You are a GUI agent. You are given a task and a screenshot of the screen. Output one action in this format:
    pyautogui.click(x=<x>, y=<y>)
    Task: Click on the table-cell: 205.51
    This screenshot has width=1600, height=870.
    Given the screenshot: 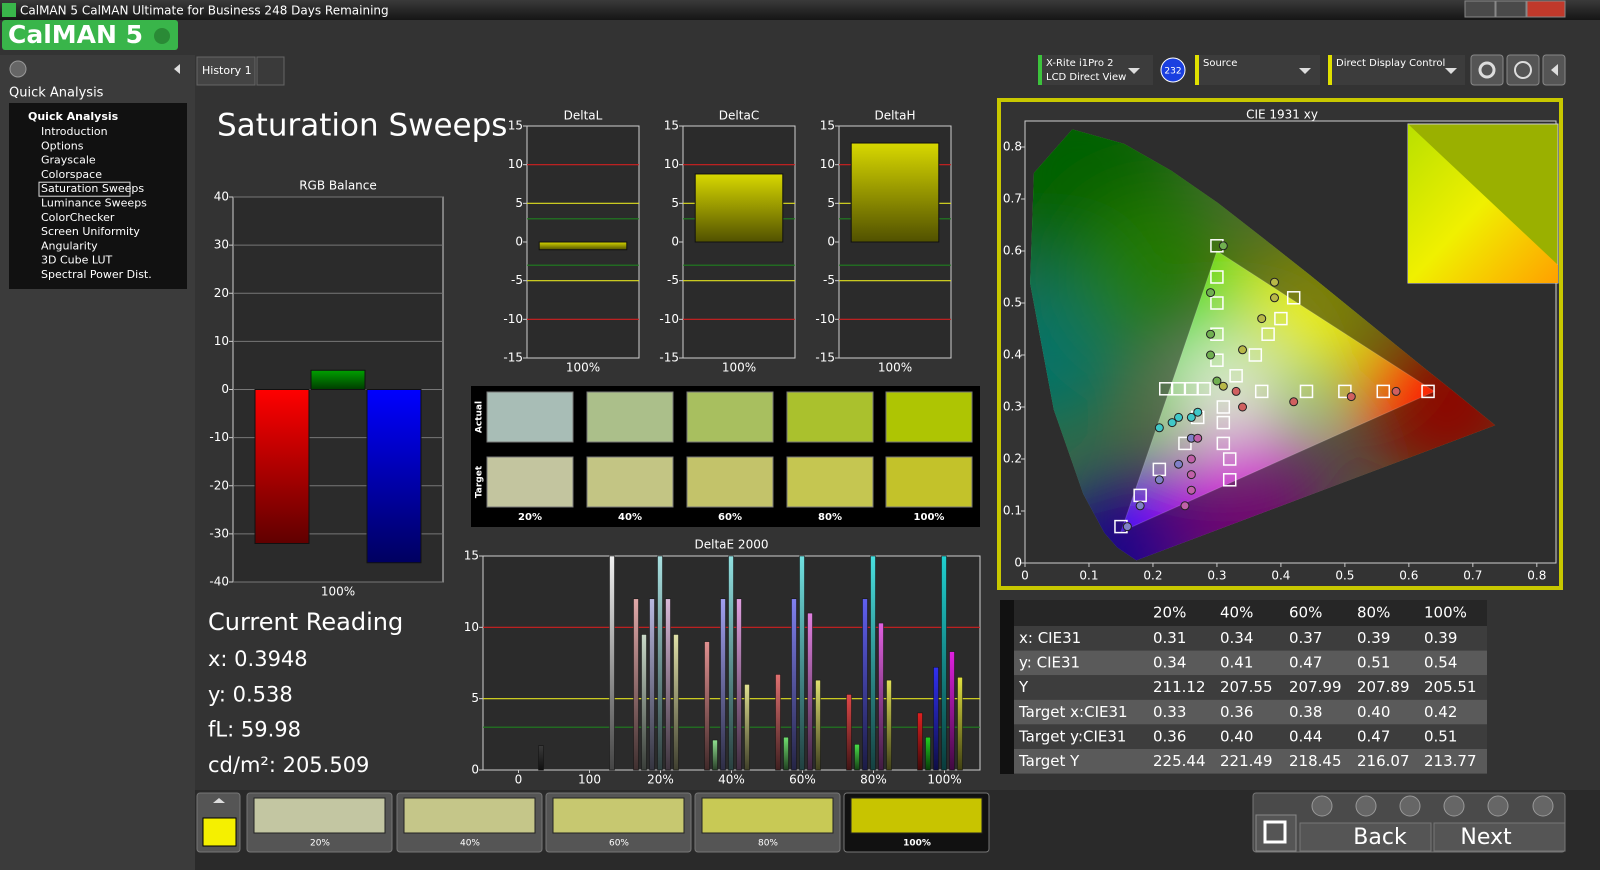 What is the action you would take?
    pyautogui.click(x=1450, y=687)
    